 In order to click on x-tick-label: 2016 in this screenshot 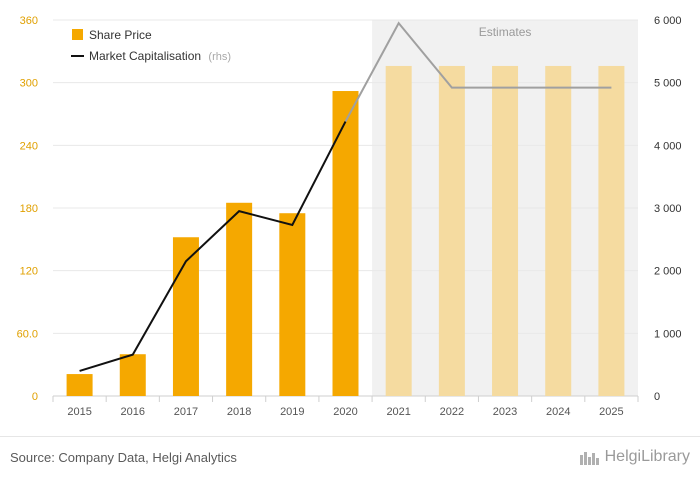, I will do `click(133, 412)`.